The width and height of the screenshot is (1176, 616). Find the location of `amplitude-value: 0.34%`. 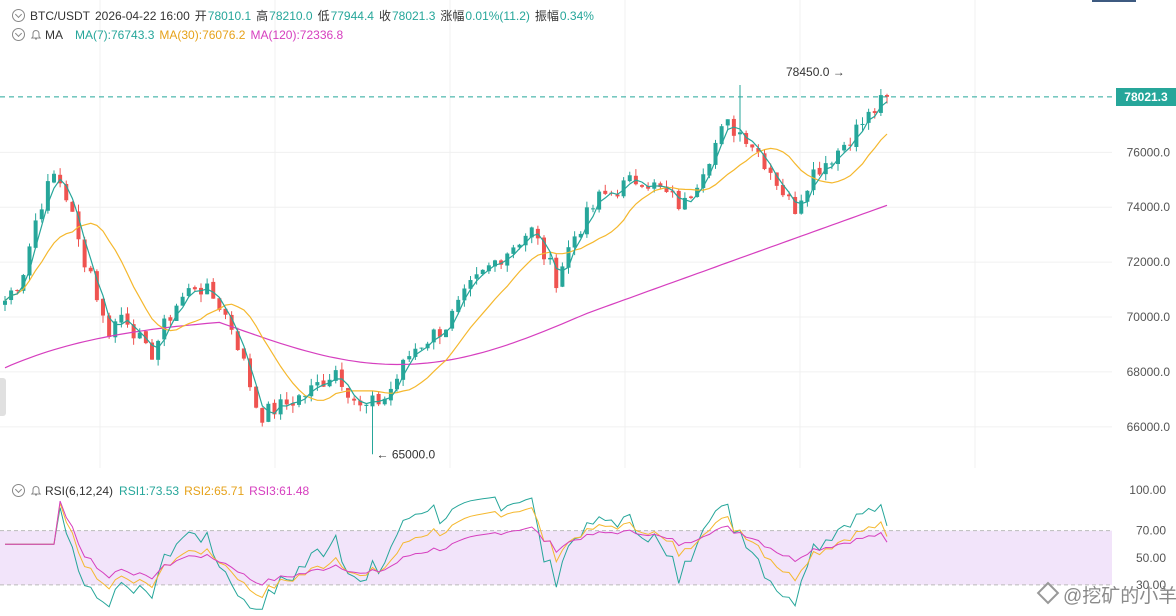

amplitude-value: 0.34% is located at coordinates (576, 16).